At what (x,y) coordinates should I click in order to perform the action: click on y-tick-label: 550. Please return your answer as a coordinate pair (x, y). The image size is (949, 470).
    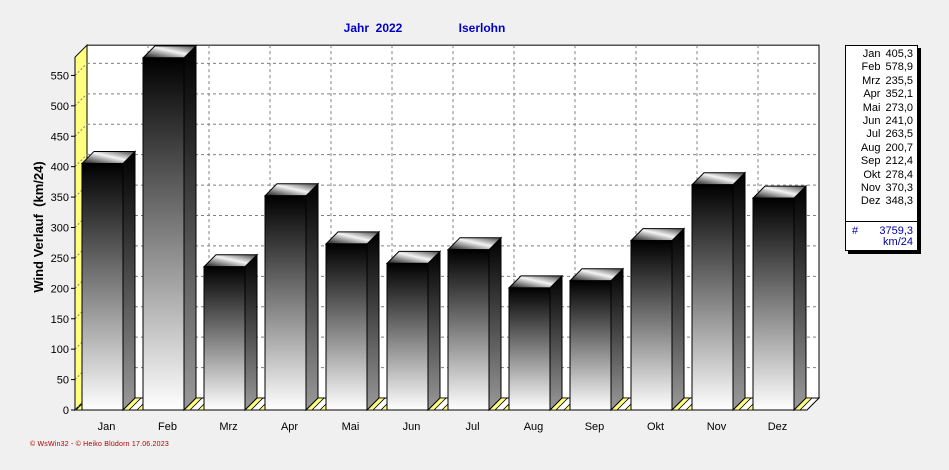
    Looking at the image, I should click on (60, 76).